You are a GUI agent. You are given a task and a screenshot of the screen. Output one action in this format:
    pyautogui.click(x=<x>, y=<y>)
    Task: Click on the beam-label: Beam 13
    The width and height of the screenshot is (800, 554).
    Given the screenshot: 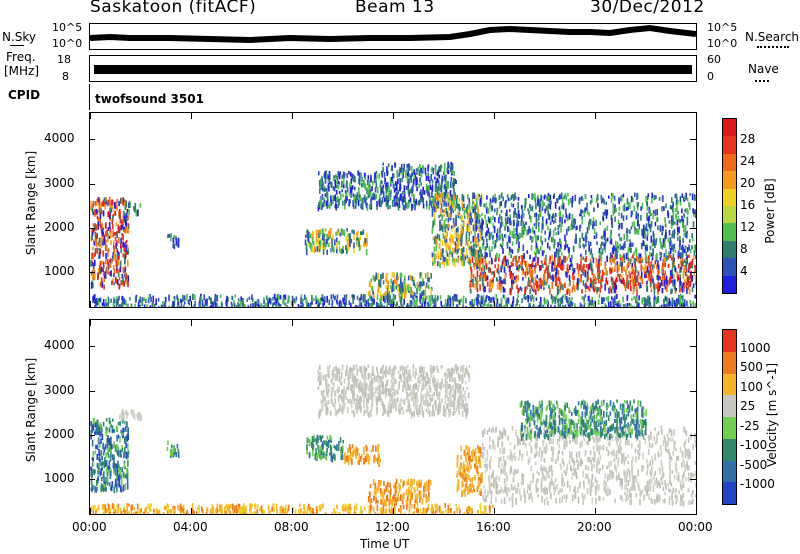 What is the action you would take?
    pyautogui.click(x=395, y=8)
    